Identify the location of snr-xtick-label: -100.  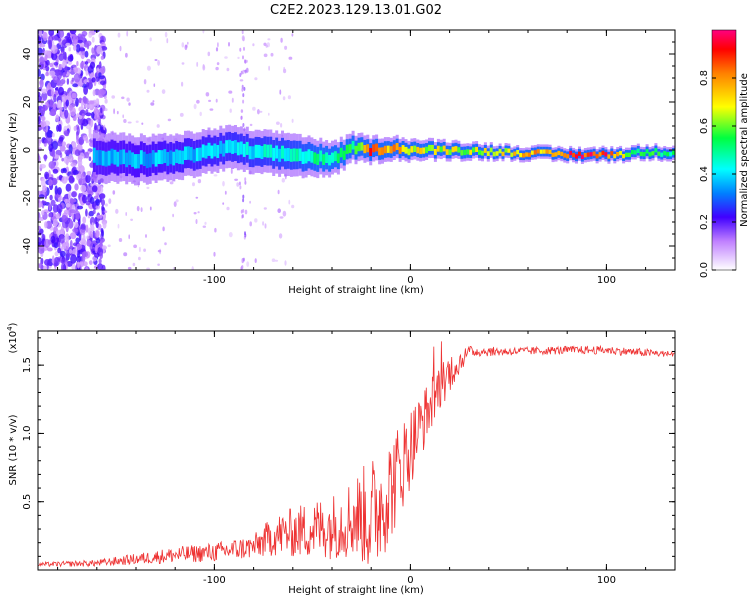
(214, 580).